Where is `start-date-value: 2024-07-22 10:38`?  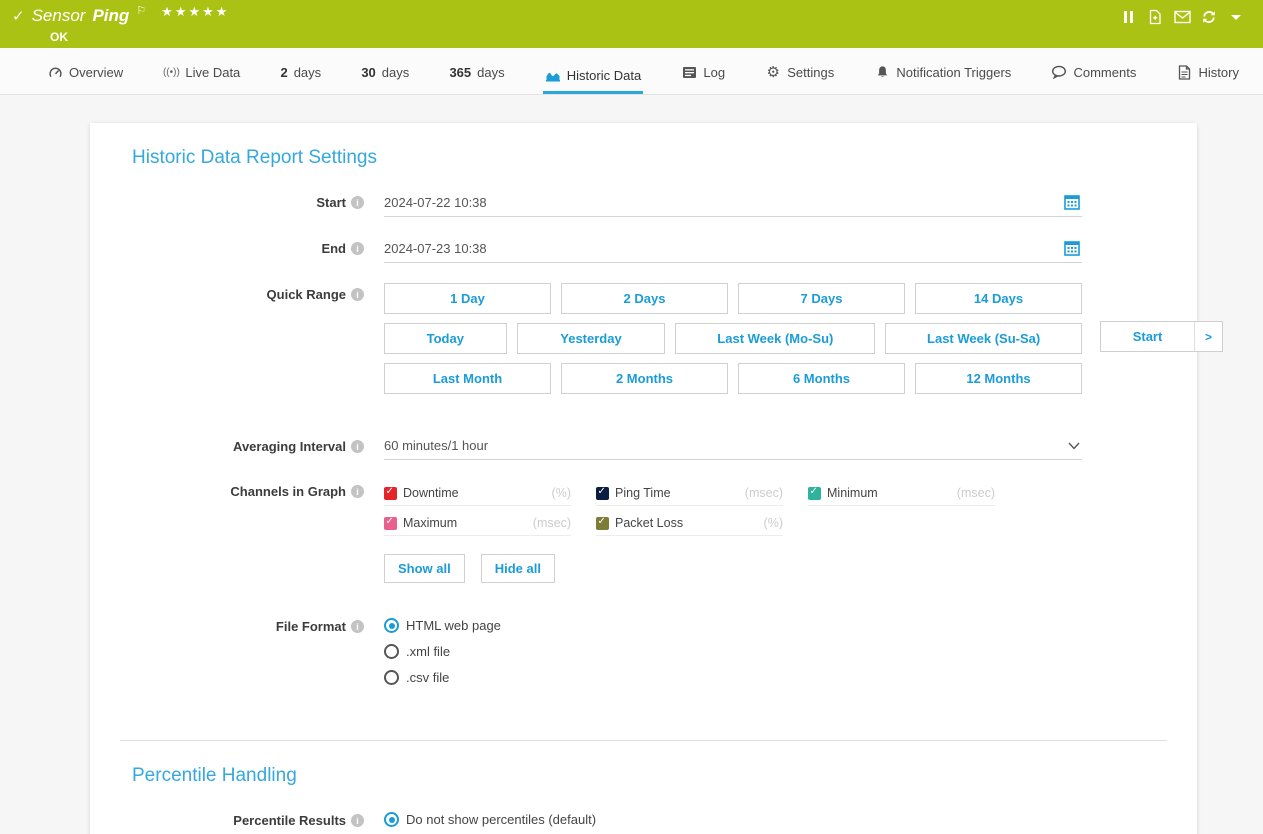
start-date-value: 2024-07-22 10:38 is located at coordinates (435, 202).